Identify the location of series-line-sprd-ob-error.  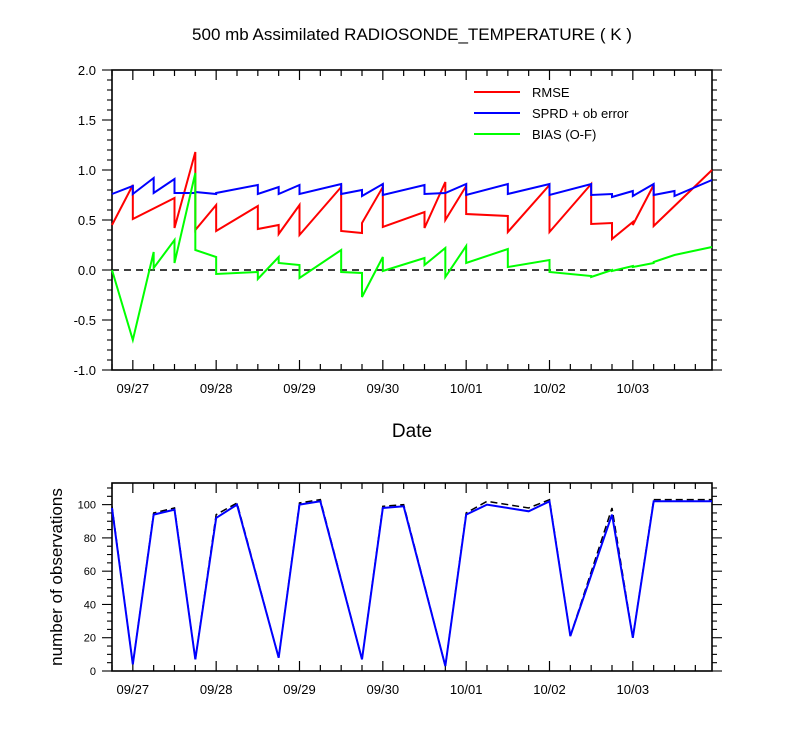
(412, 187).